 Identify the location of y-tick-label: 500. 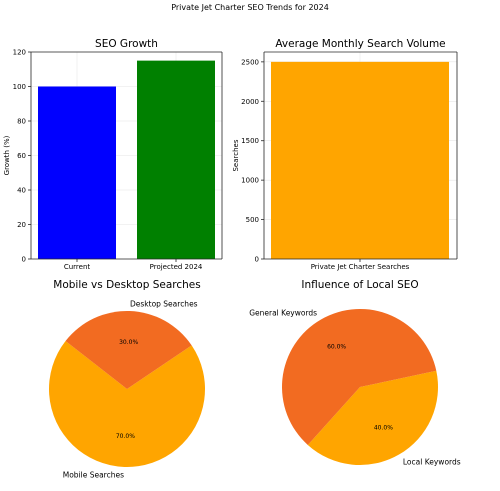
(252, 220).